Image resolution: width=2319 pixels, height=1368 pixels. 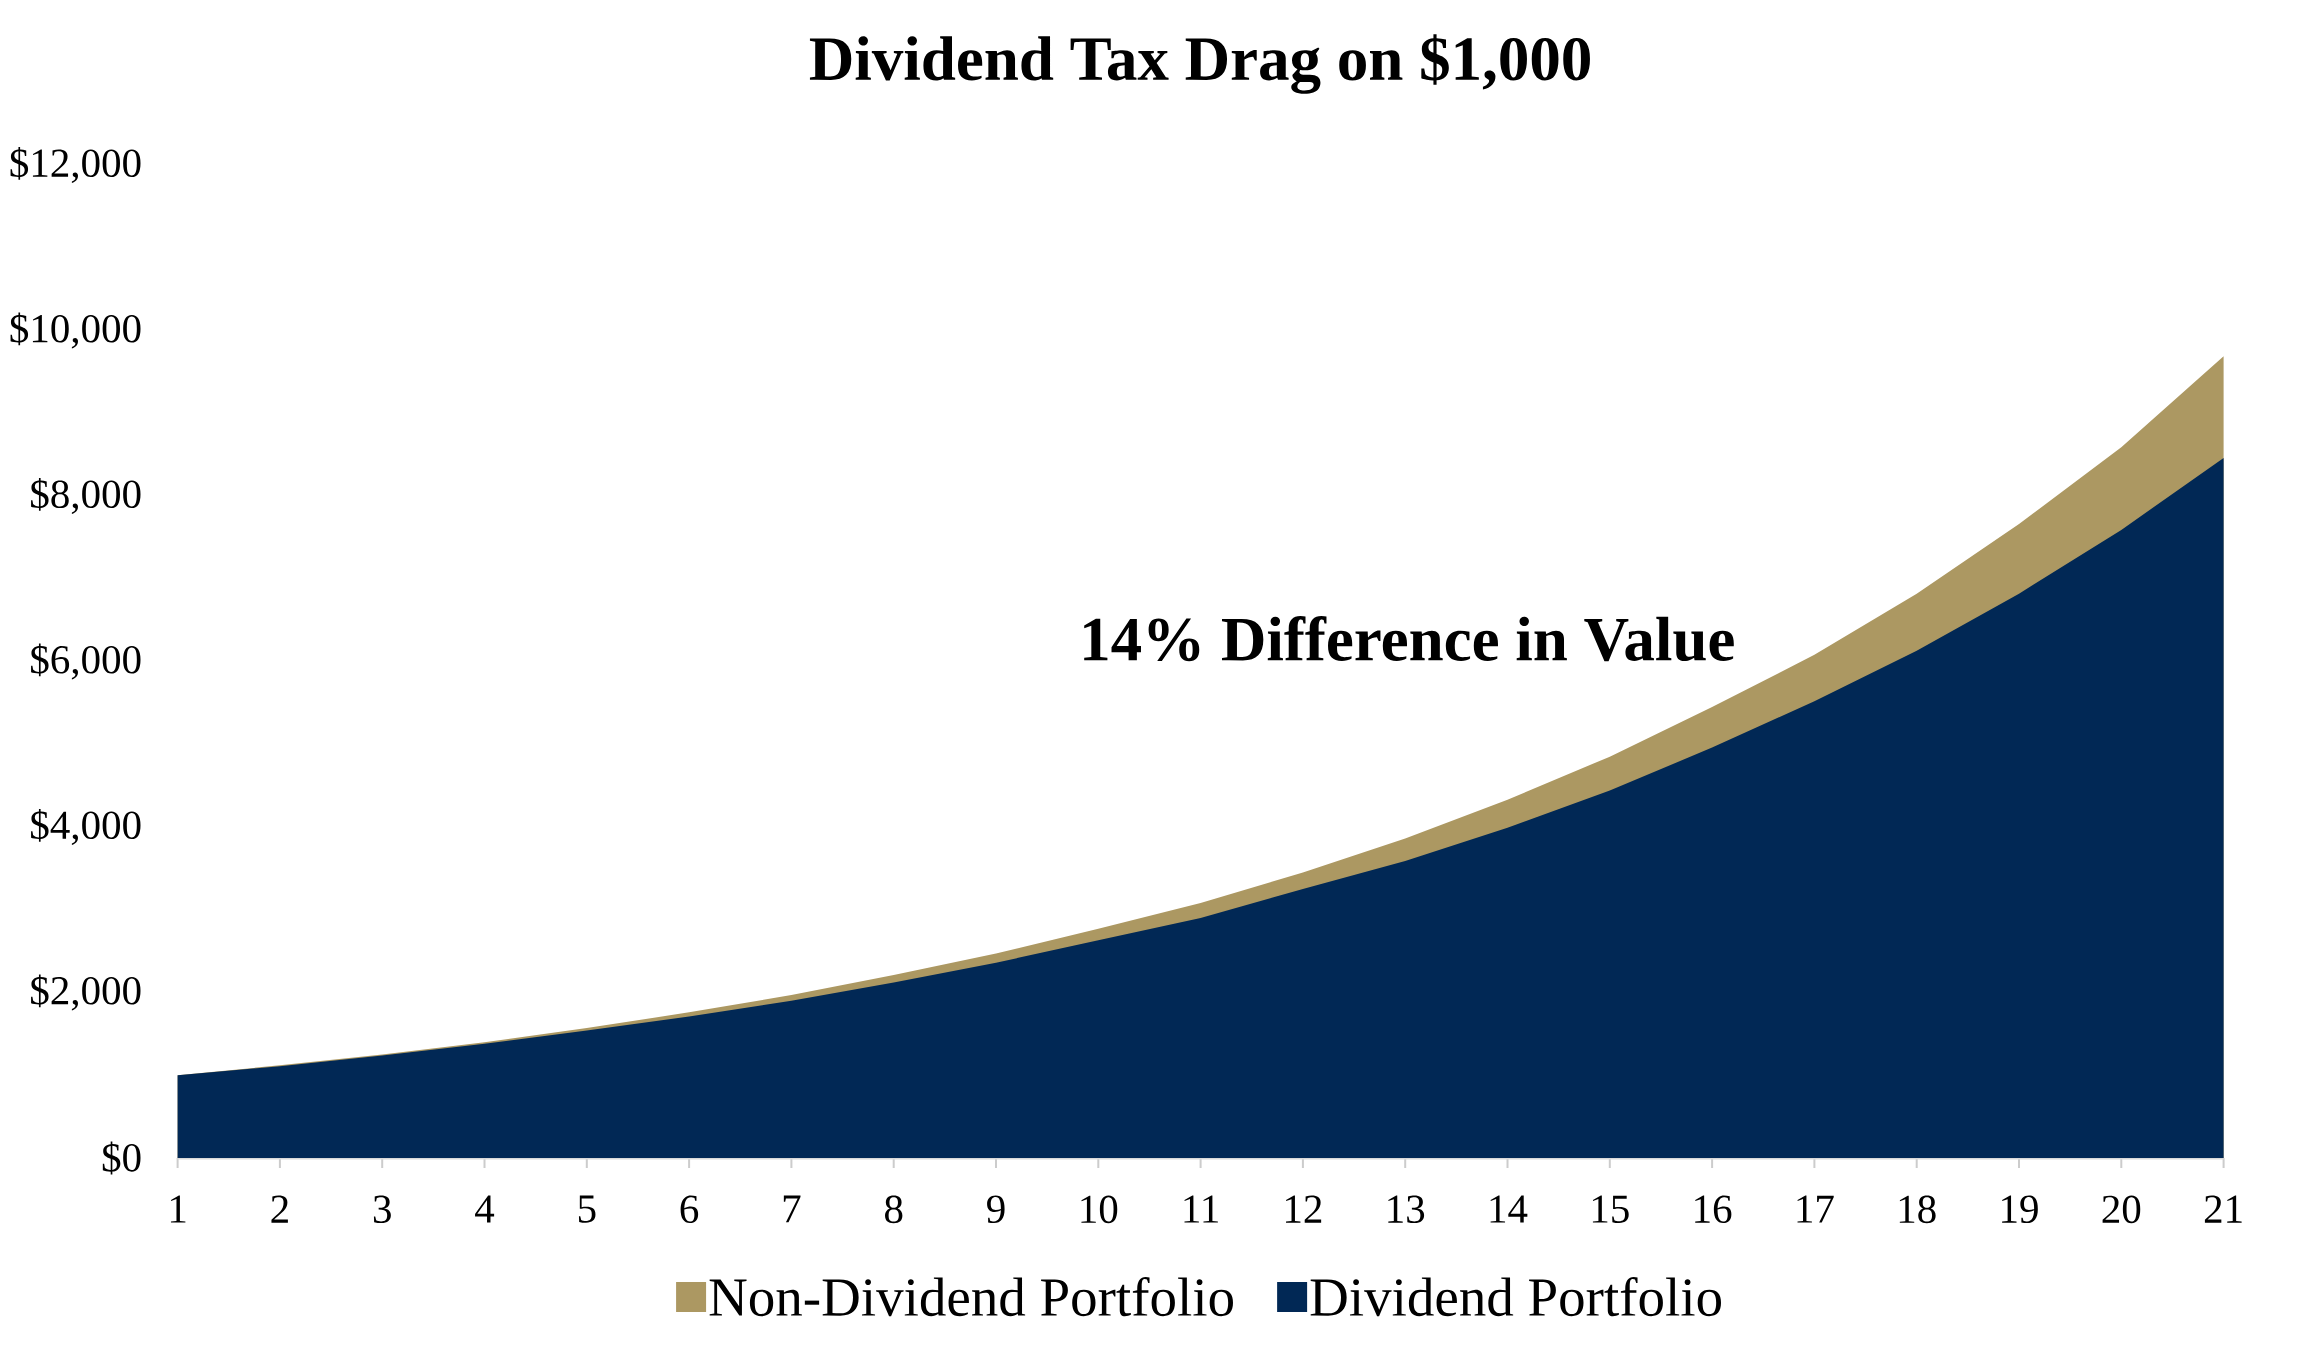 What do you see at coordinates (86, 495) in the screenshot?
I see `y-tick-label: $8,000` at bounding box center [86, 495].